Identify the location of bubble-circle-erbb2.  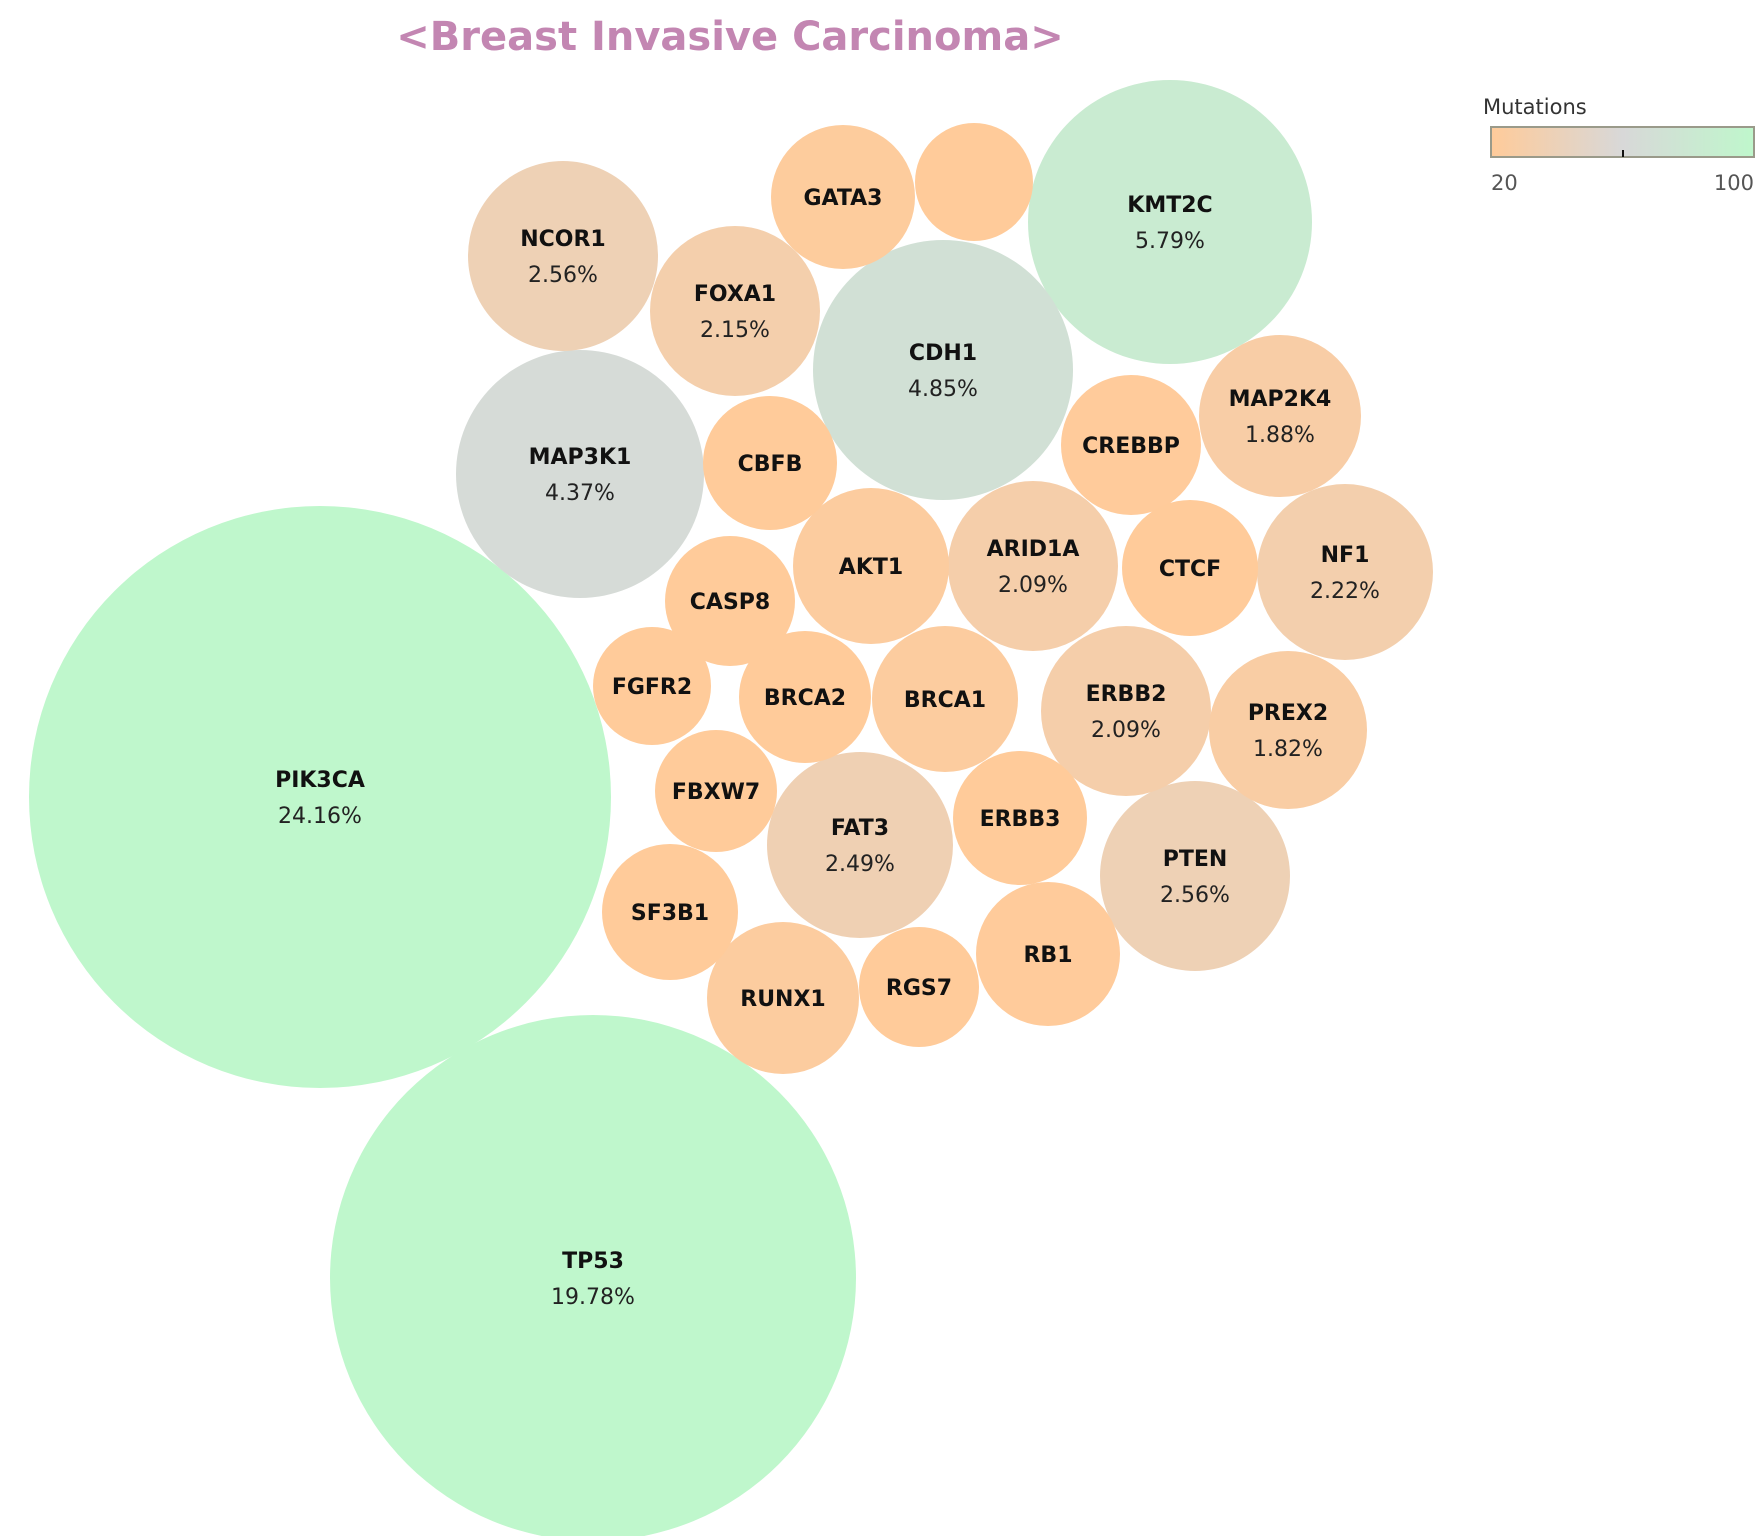
(1126, 711).